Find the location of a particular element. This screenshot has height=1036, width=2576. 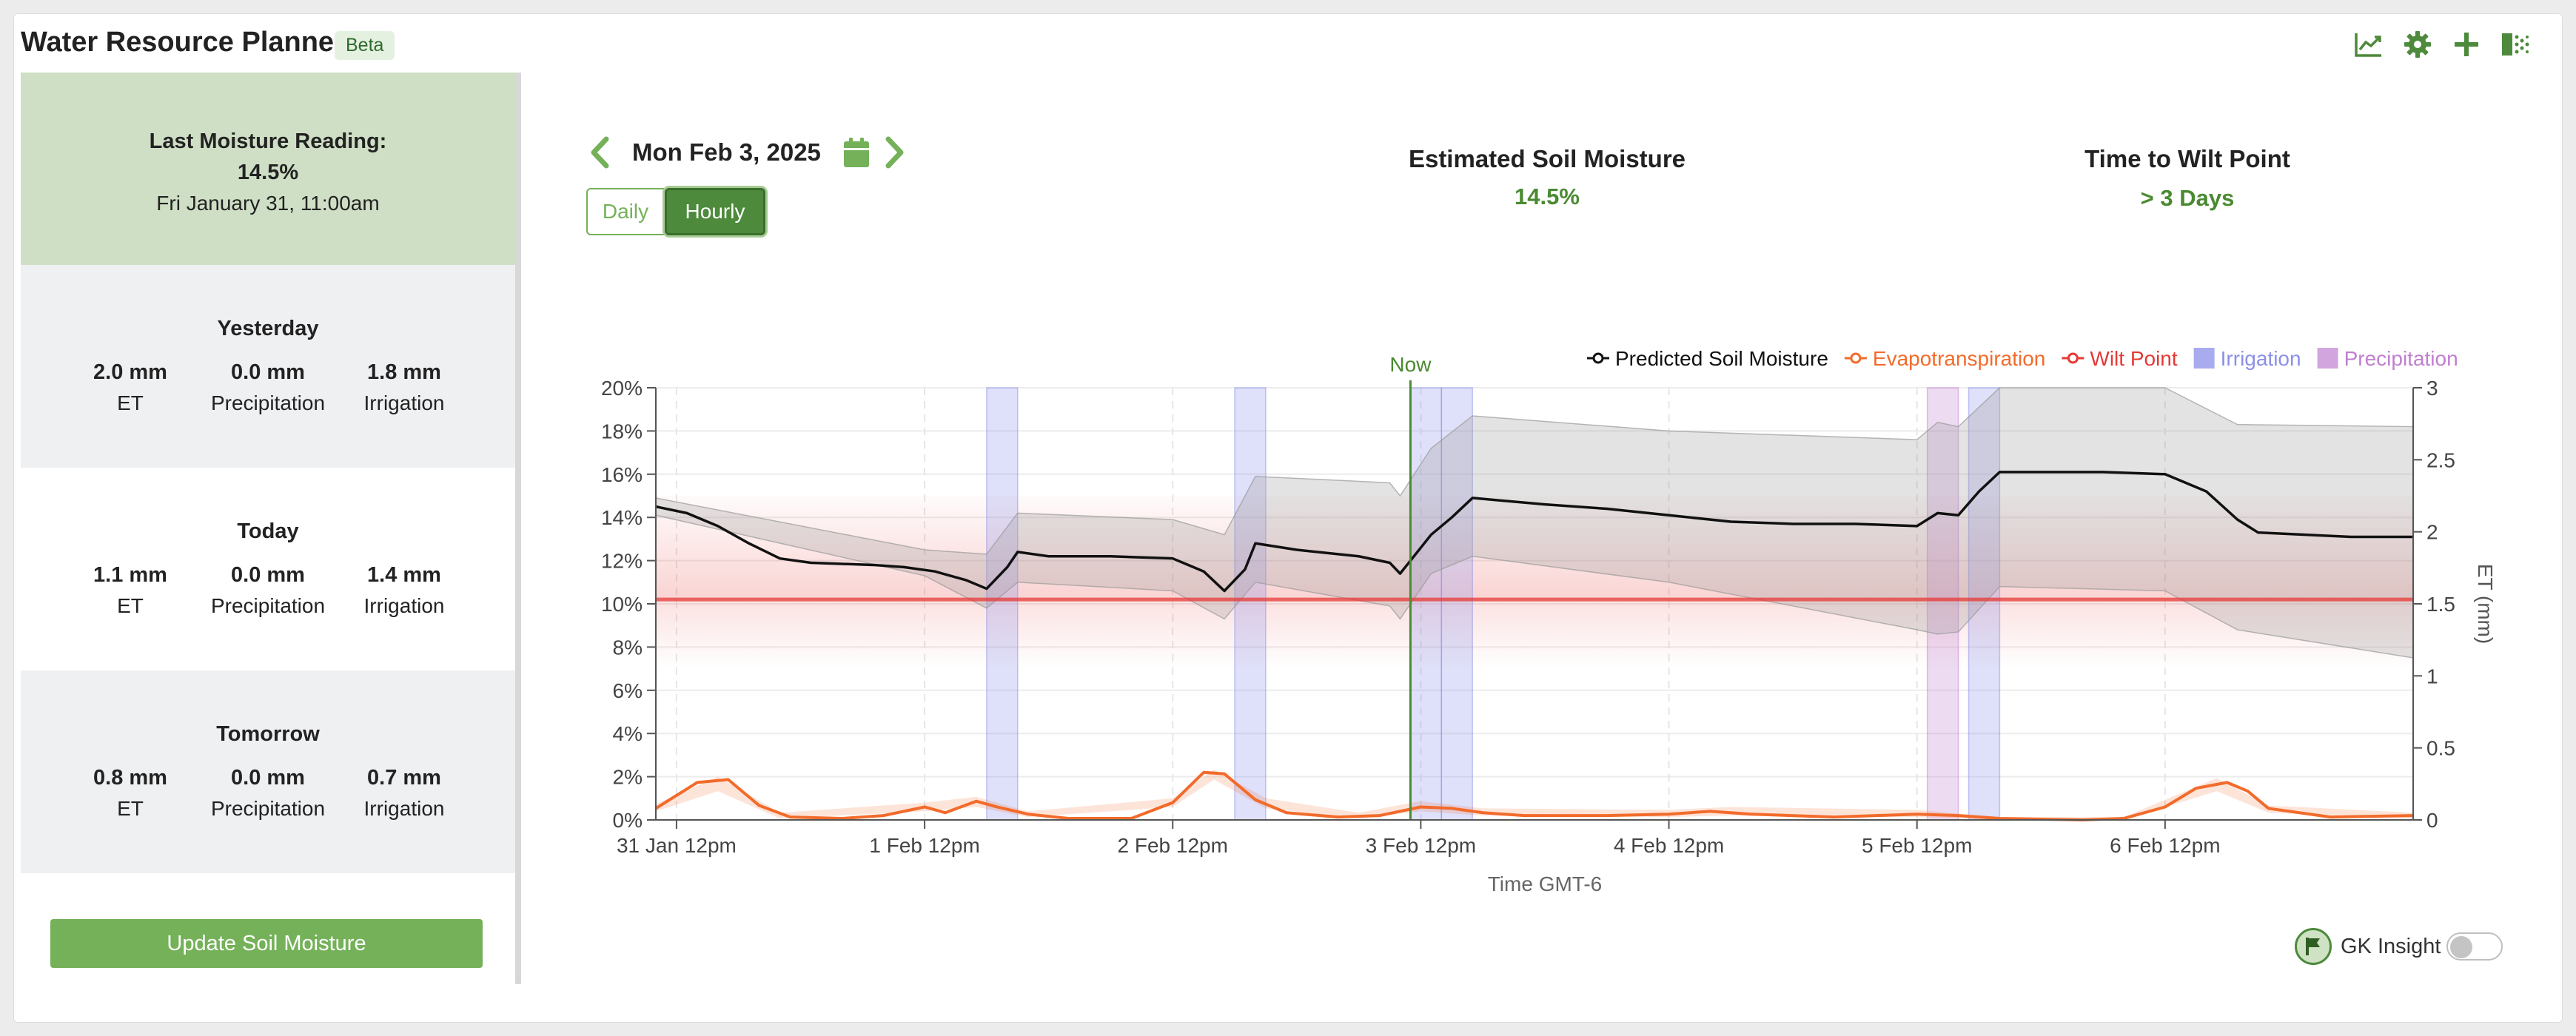

y2-axis-label: ET (mm) is located at coordinates (2485, 604).